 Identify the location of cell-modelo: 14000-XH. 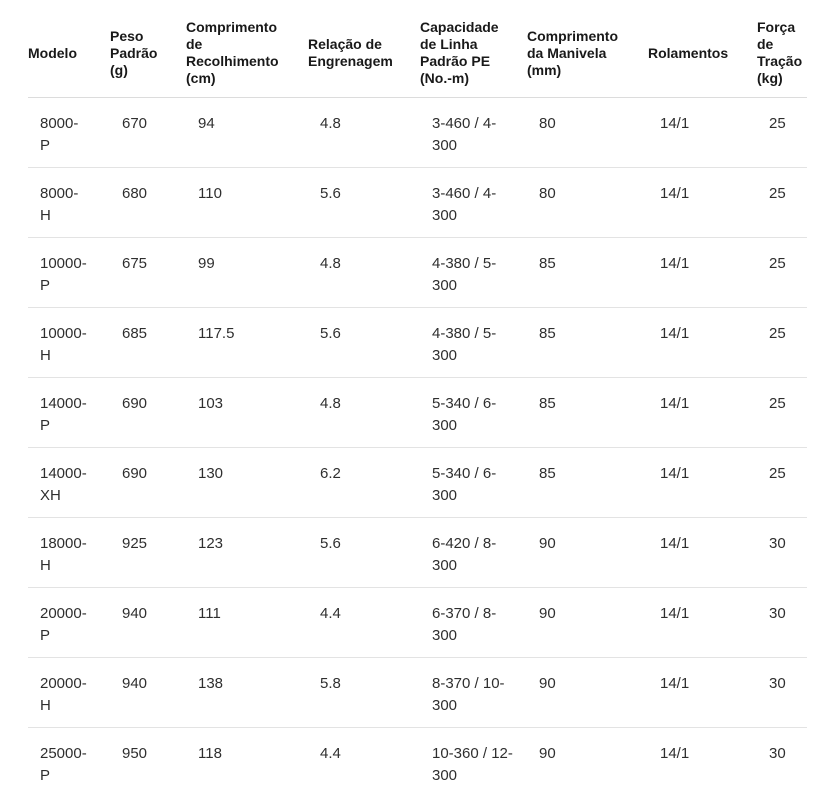
(63, 484).